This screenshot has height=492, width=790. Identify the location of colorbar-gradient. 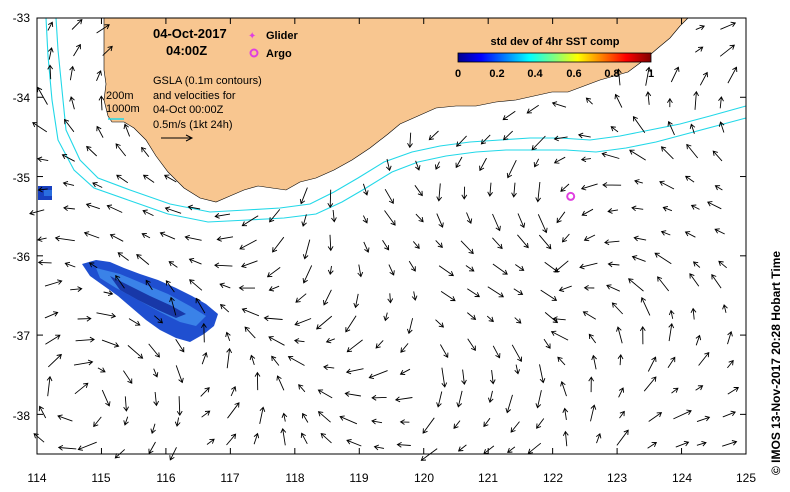
(554, 57).